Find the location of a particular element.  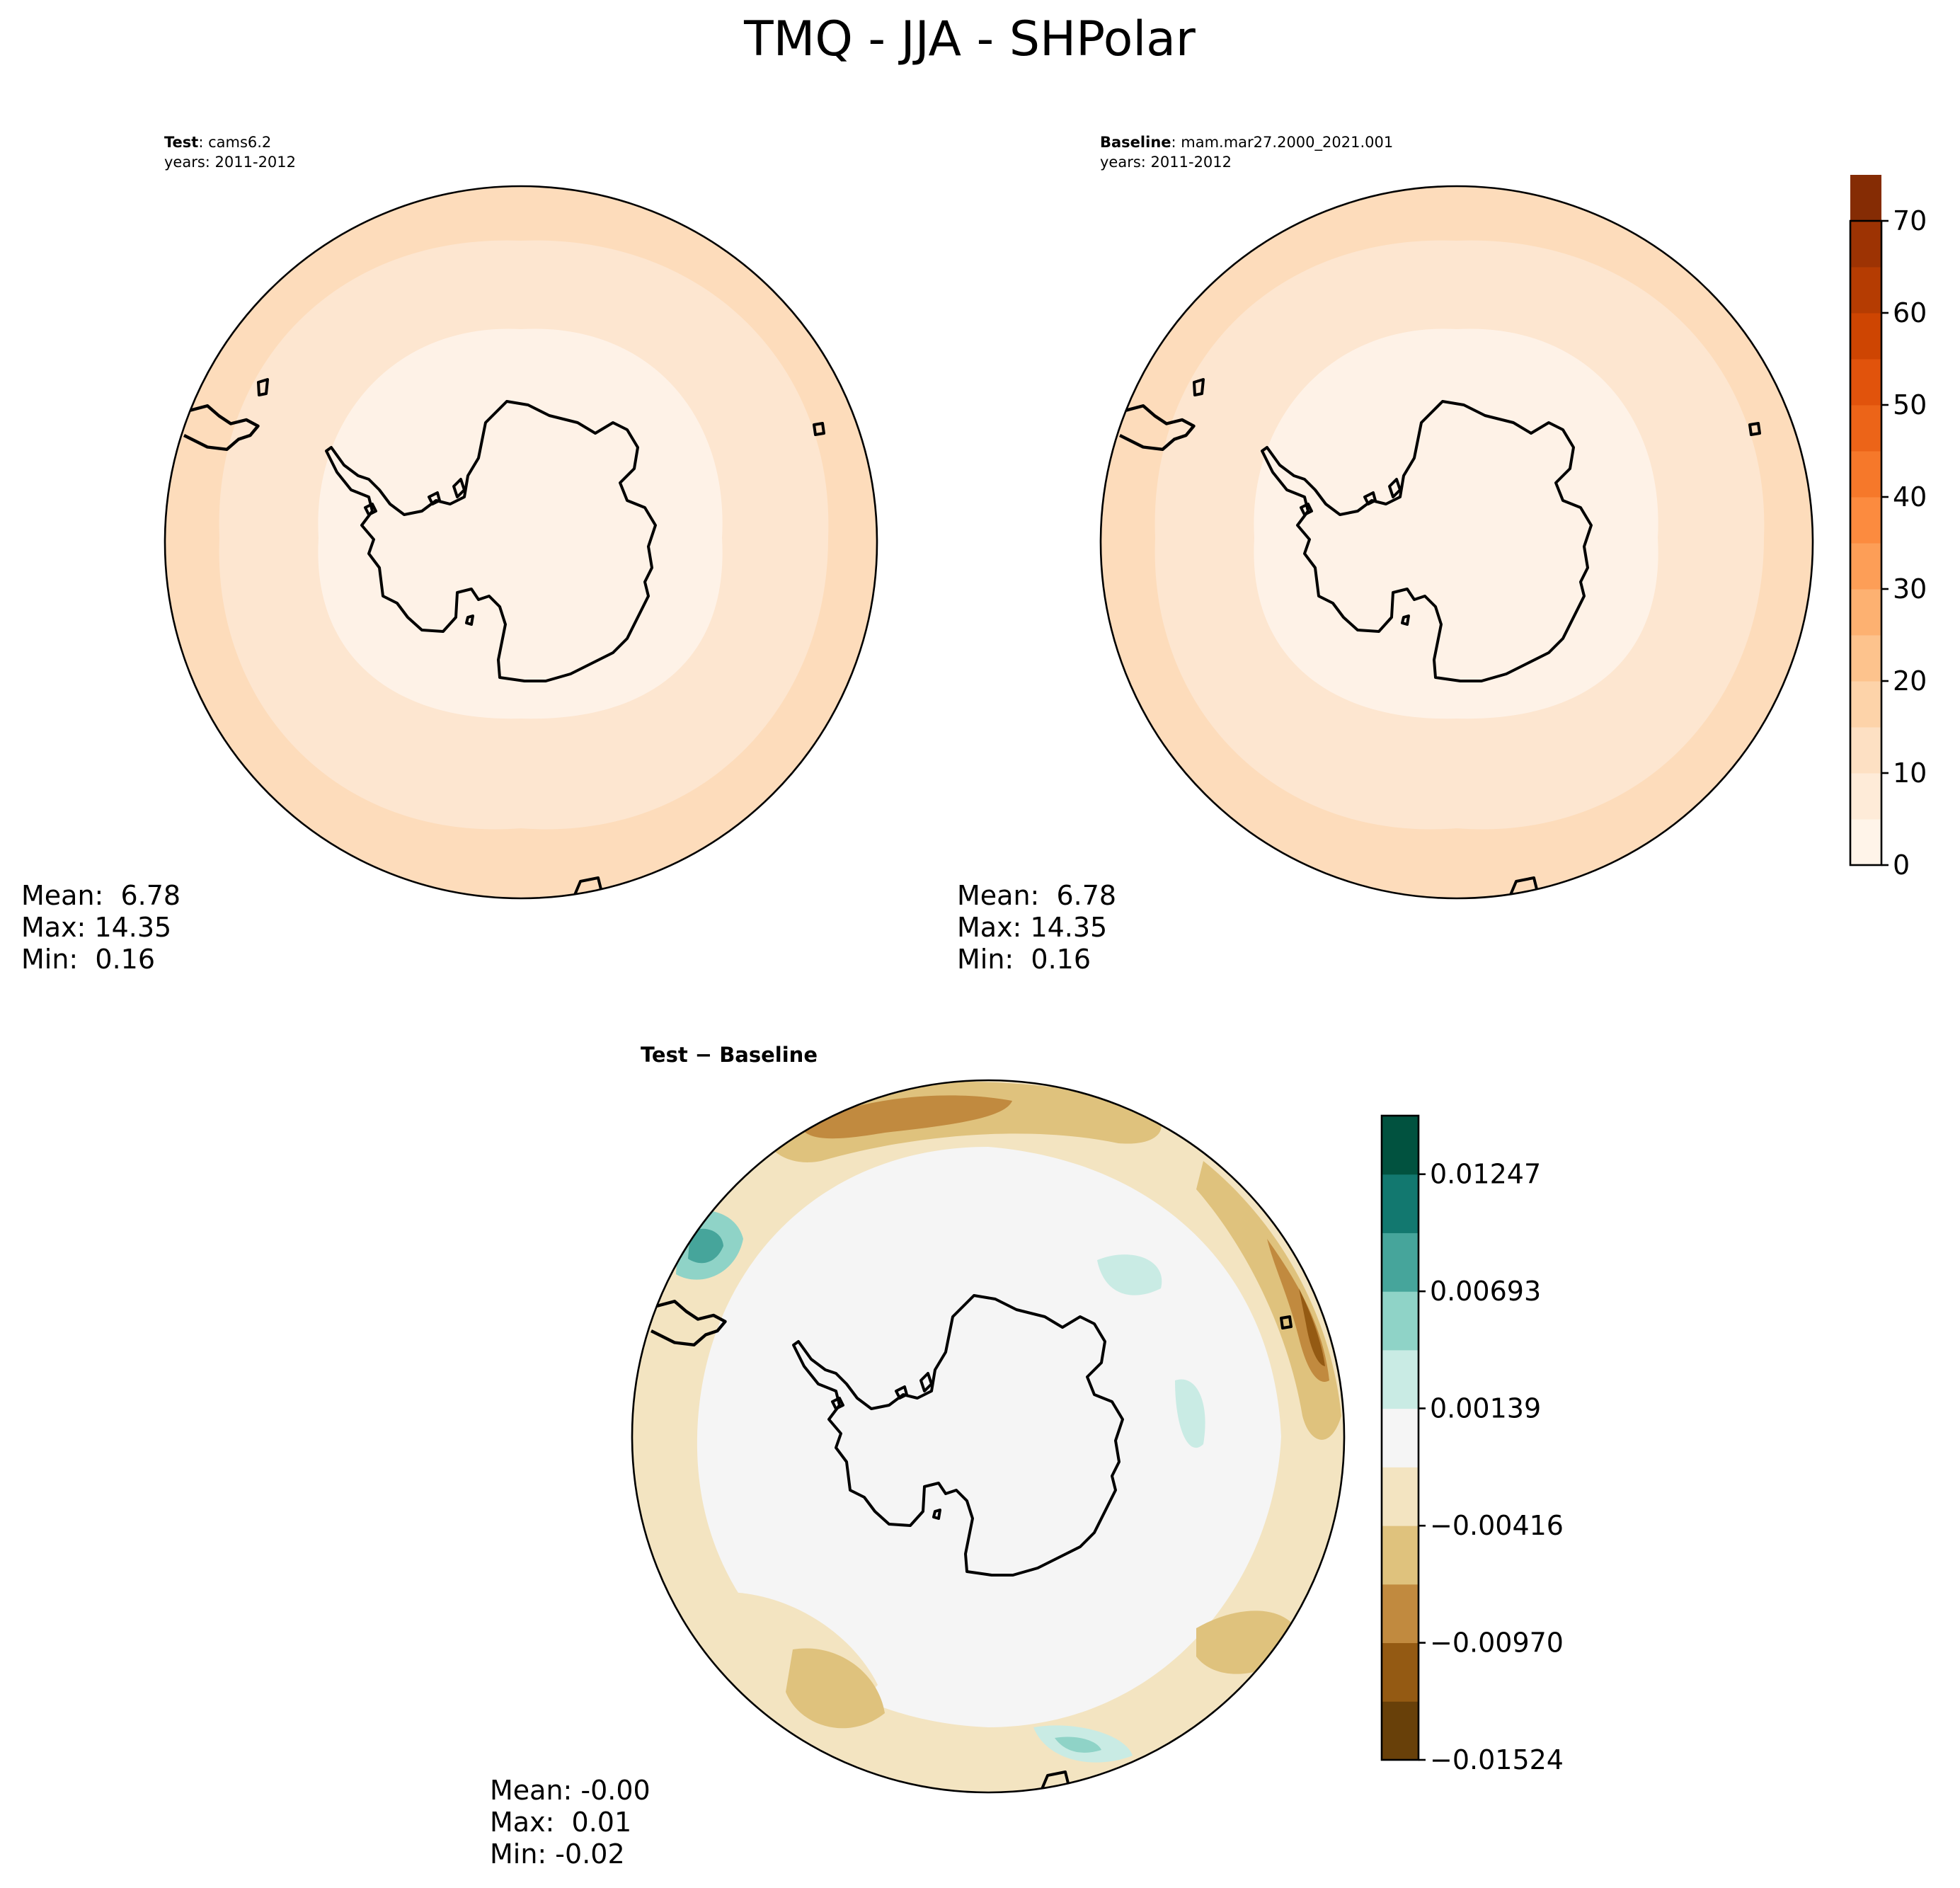

baseline-panel-header: Baseline: mam.mar27.2000_2021.001 is located at coordinates (1246, 142).